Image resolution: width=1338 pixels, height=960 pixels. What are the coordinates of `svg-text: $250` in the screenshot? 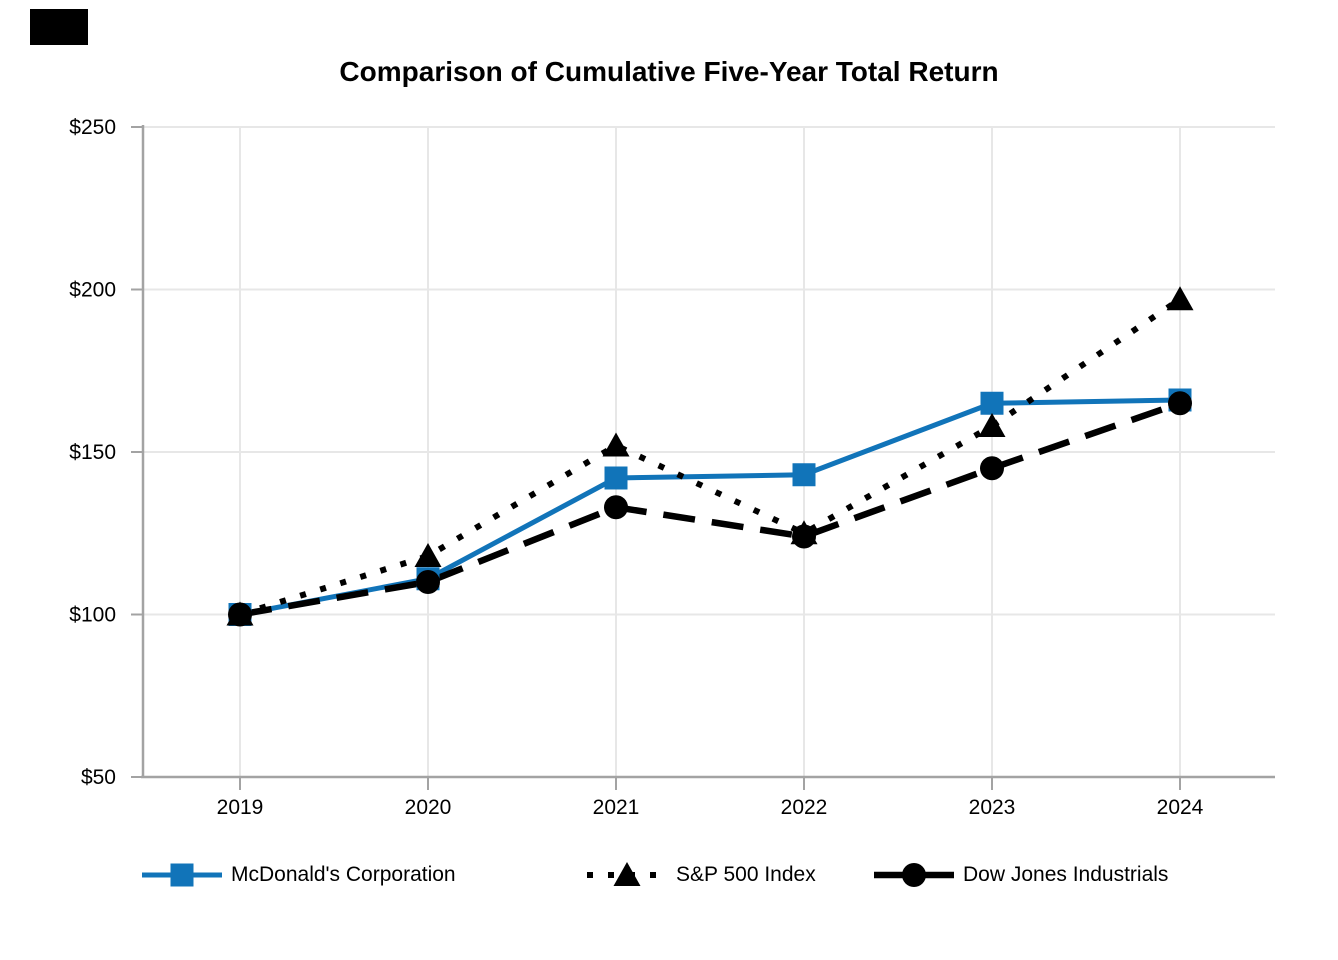 It's located at (92, 127).